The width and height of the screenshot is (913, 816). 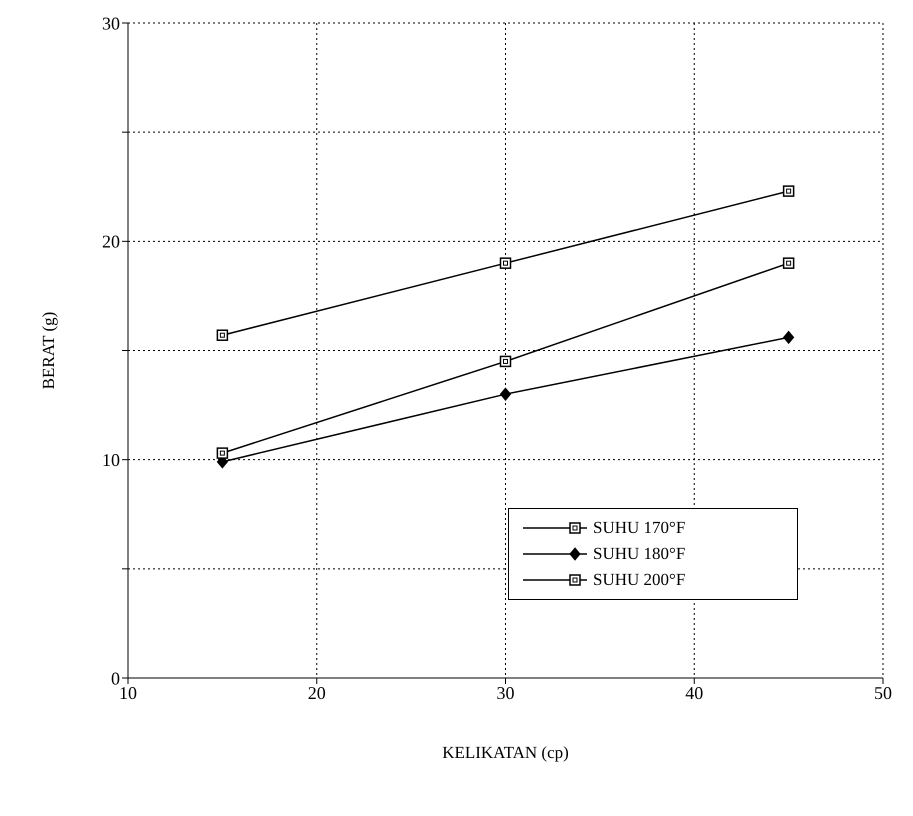 I want to click on x-tick-label: 20, so click(x=317, y=692).